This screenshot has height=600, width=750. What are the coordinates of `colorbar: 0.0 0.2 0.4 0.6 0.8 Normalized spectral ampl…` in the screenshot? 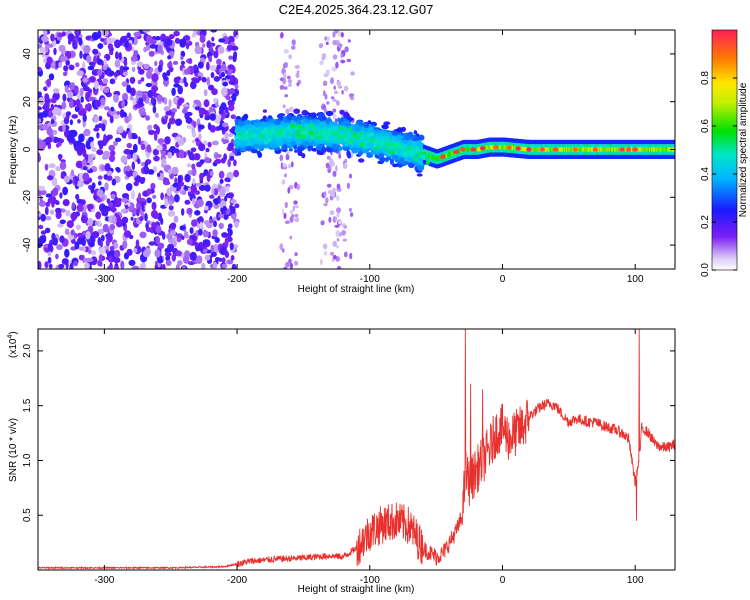 It's located at (724, 153).